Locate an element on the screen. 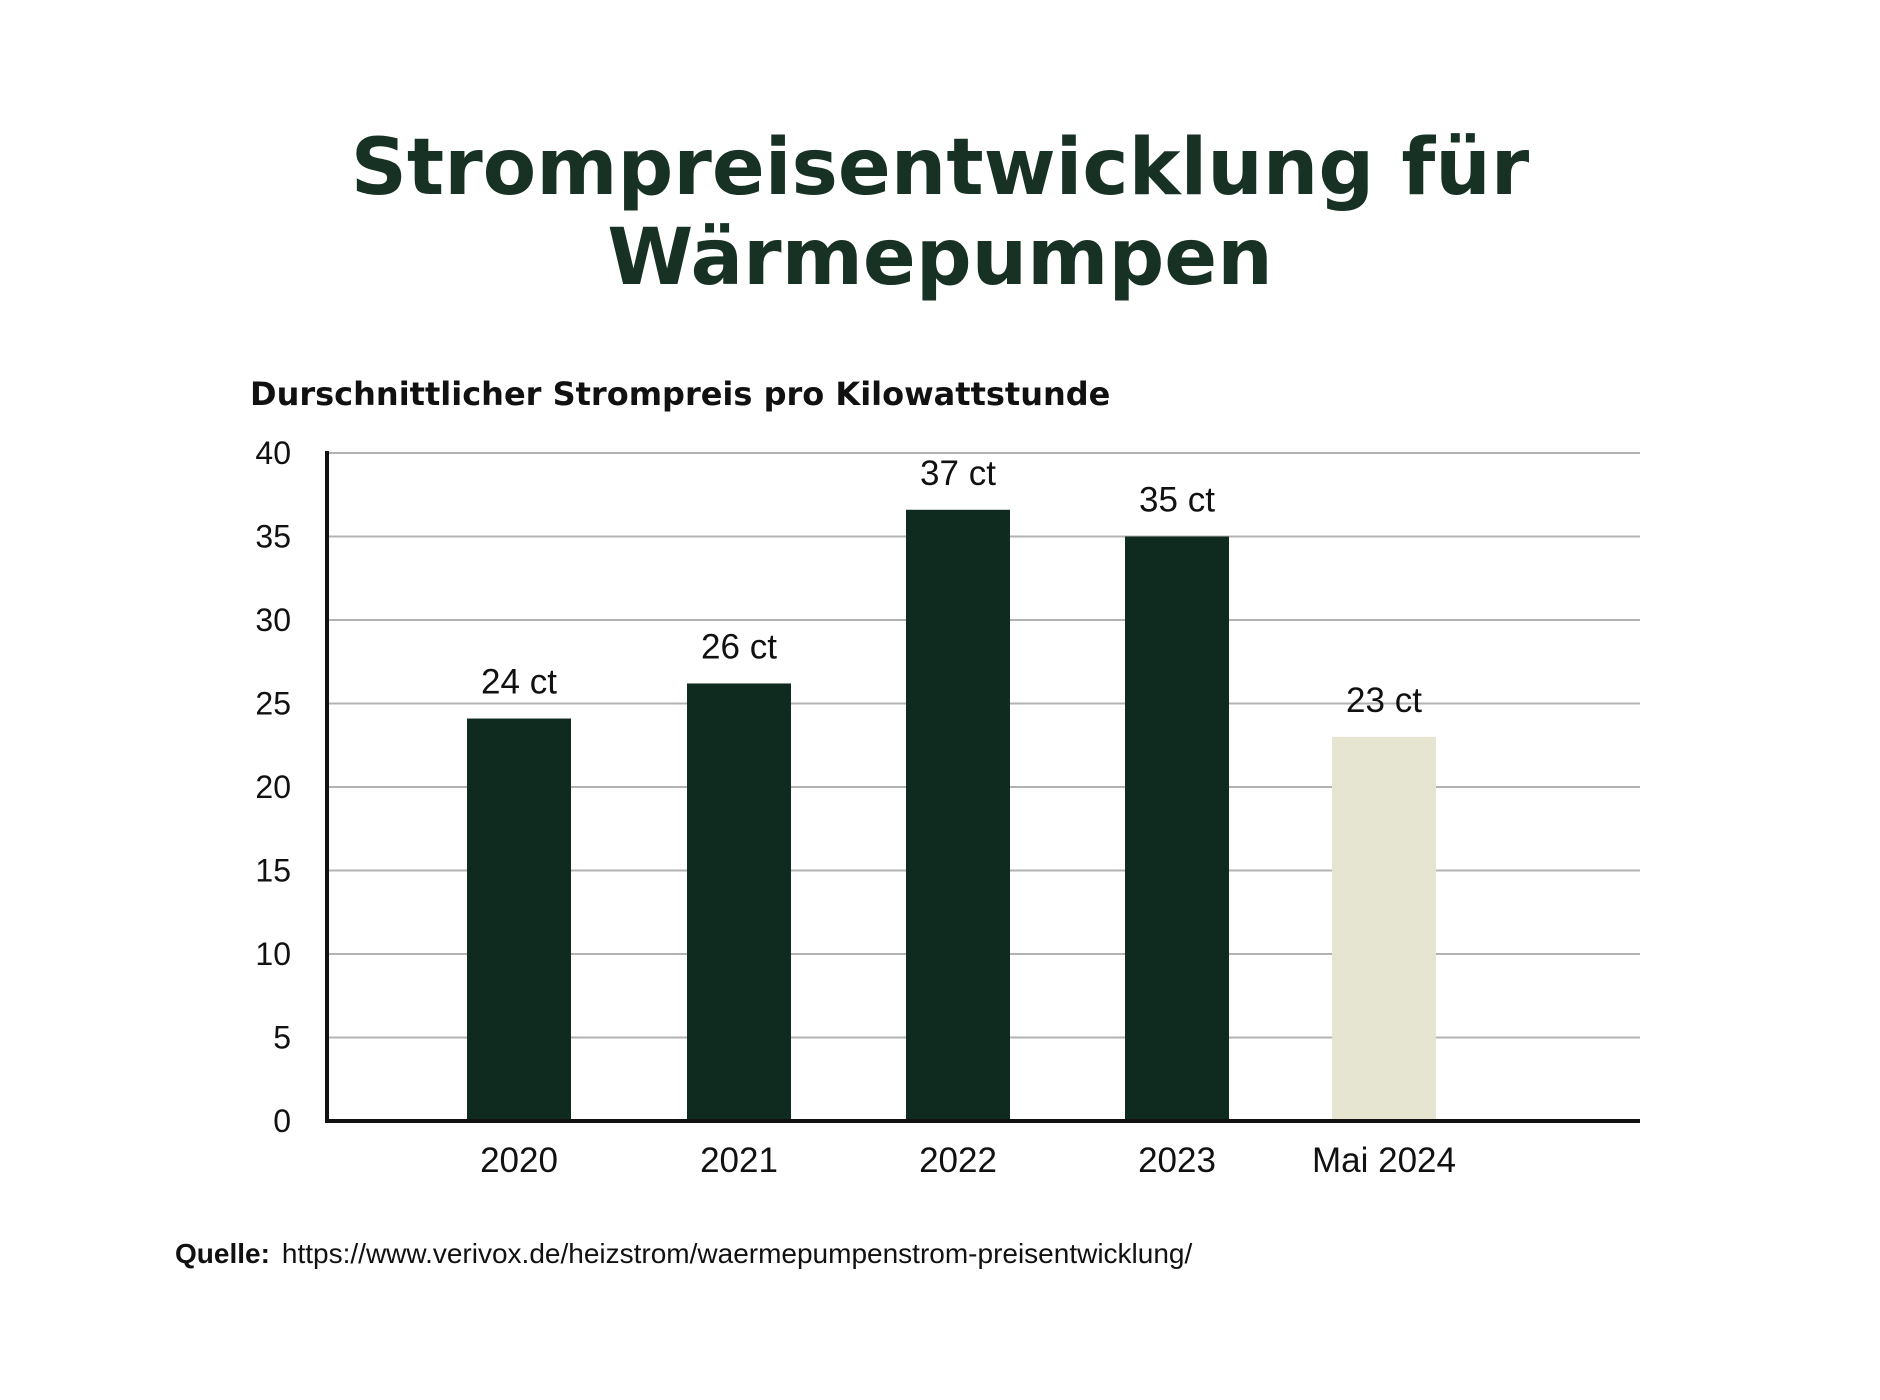  data-label: 35 ct is located at coordinates (1177, 500).